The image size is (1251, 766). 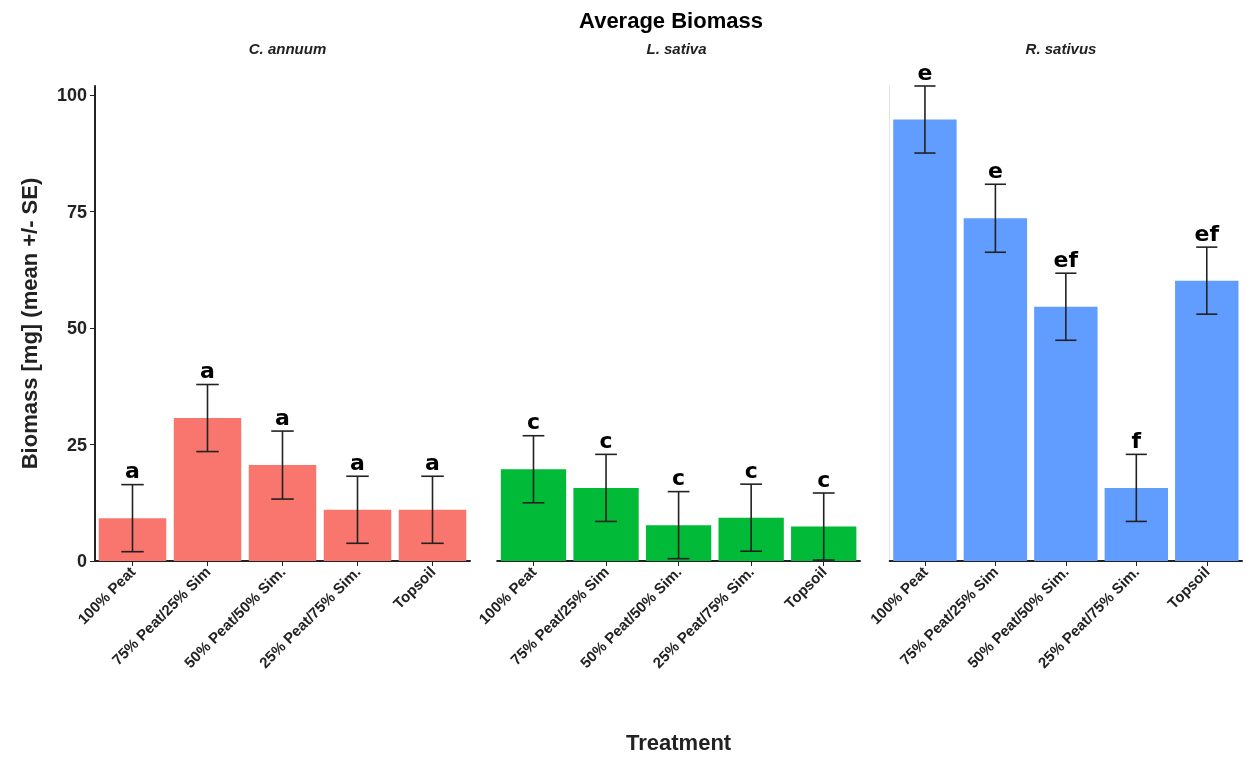 What do you see at coordinates (676, 48) in the screenshot?
I see `chart-subtitle: L. sativa` at bounding box center [676, 48].